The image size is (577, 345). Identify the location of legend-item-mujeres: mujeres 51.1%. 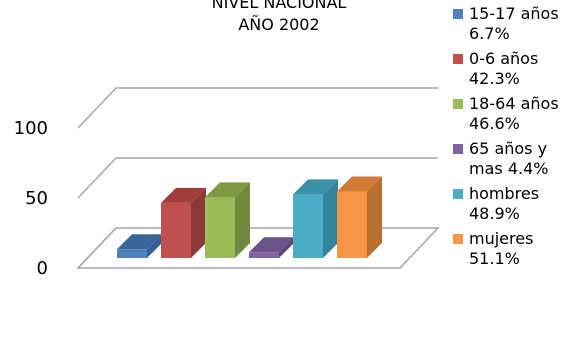
(515, 249).